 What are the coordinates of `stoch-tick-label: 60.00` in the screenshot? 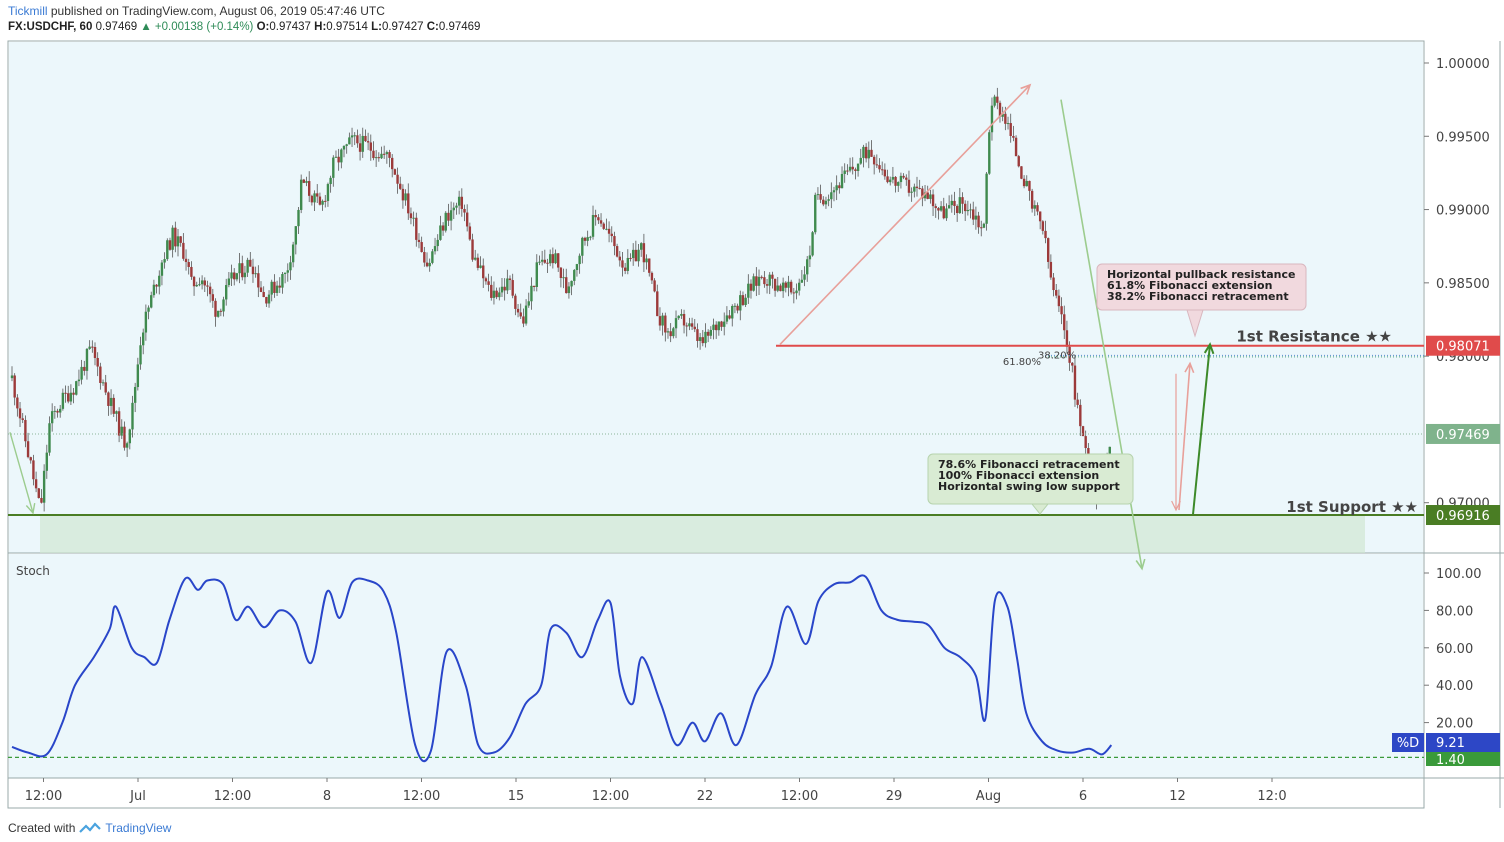 It's located at (1454, 649).